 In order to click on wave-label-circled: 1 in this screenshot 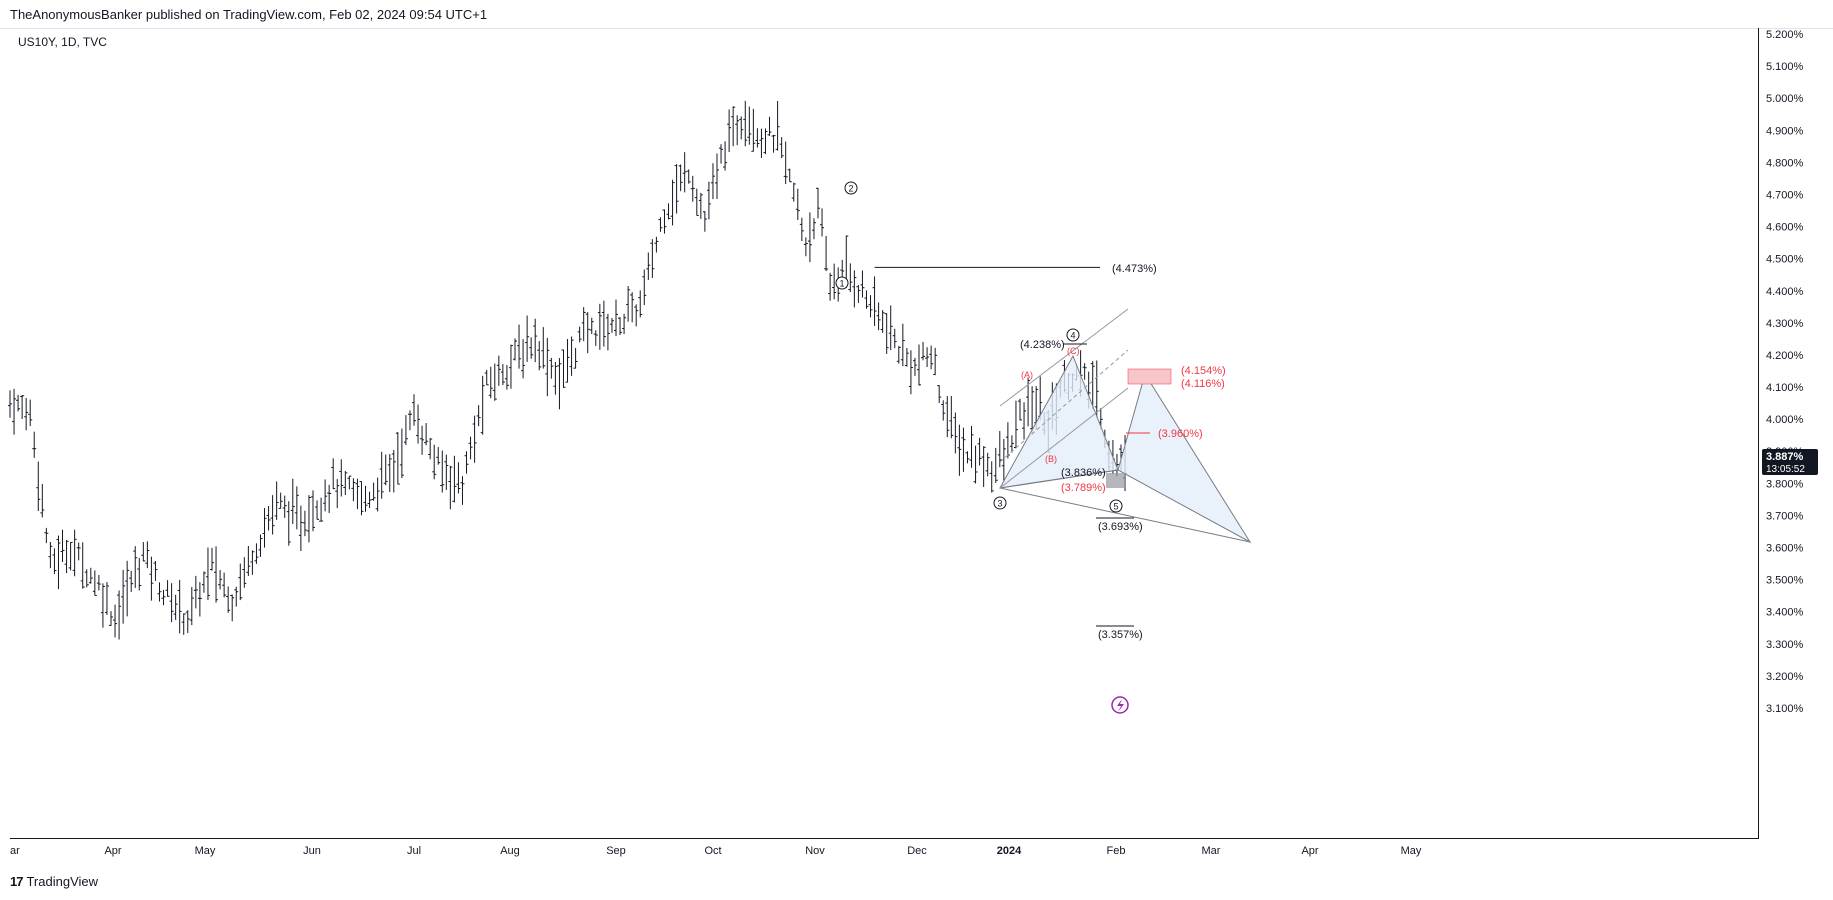, I will do `click(842, 283)`.